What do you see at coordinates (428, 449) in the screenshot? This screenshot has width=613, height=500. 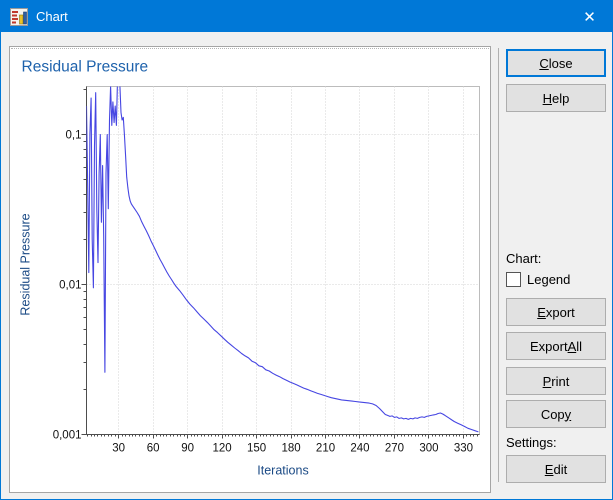 I see `x-tick-label: 300` at bounding box center [428, 449].